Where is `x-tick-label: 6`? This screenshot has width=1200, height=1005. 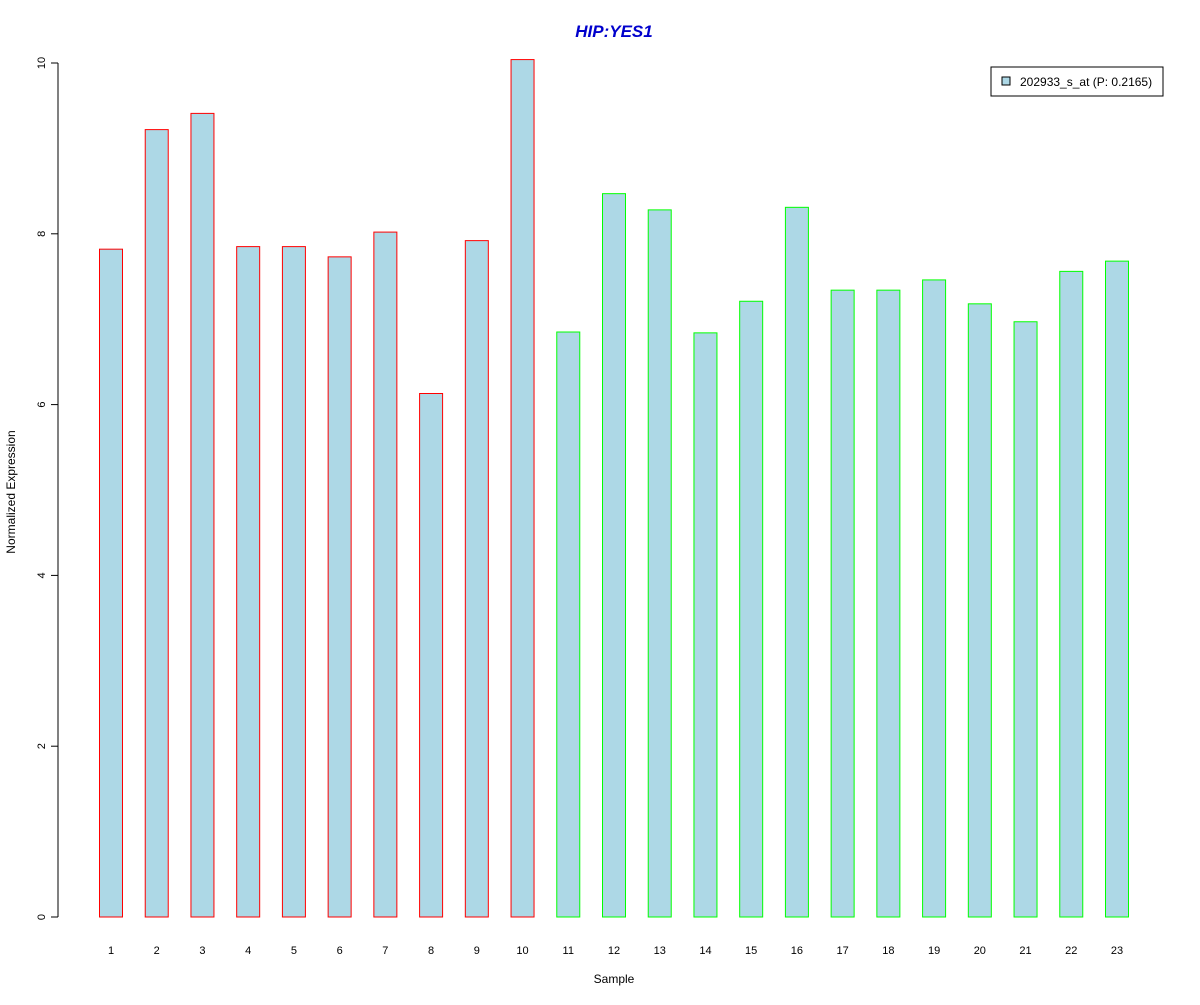
x-tick-label: 6 is located at coordinates (340, 951).